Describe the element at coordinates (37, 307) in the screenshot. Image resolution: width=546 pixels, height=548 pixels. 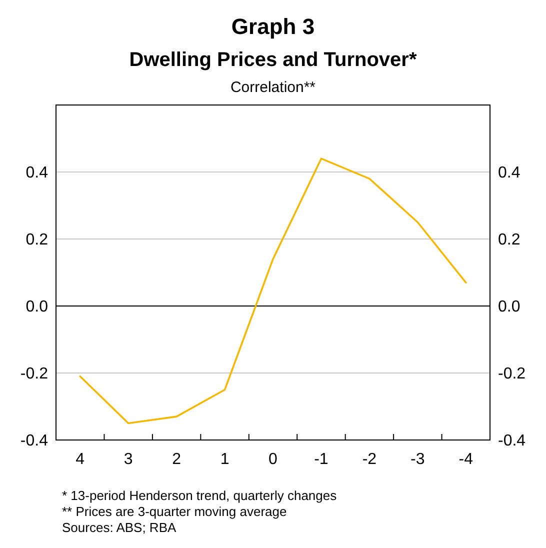
I see `y-tick-label: 0.0` at that location.